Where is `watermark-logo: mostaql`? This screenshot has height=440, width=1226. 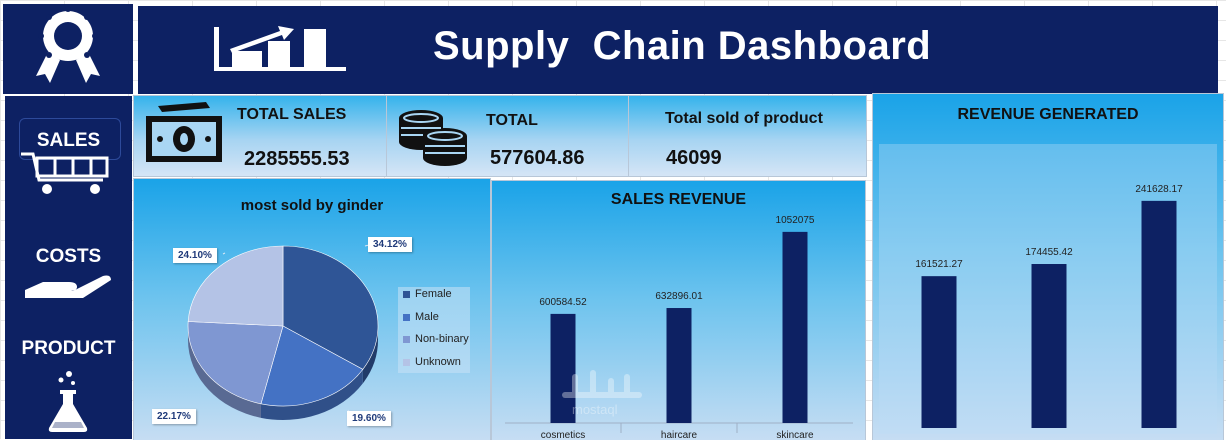 watermark-logo: mostaql is located at coordinates (602, 393).